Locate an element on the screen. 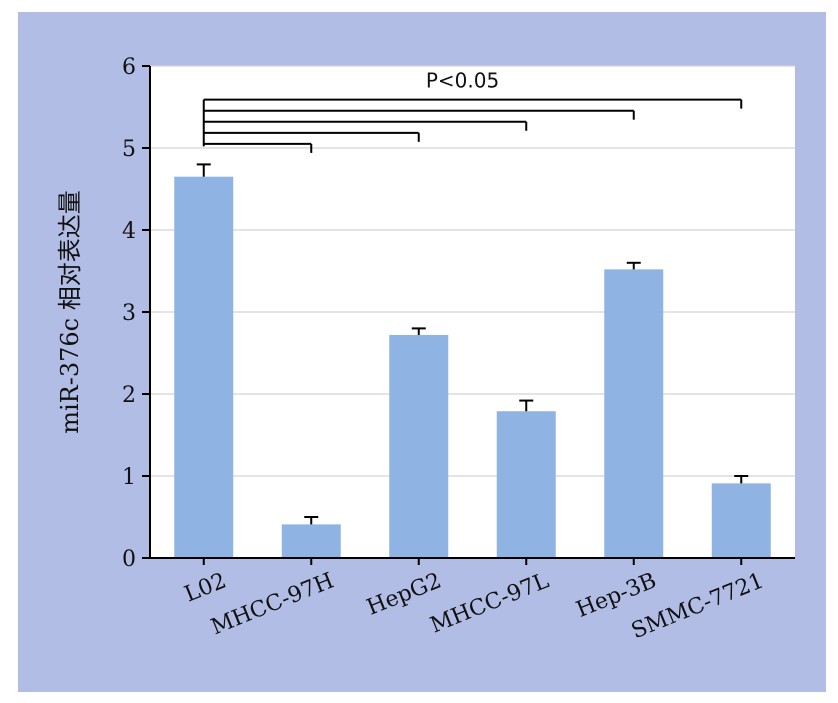 The image size is (838, 703). bar-mhcc-97h is located at coordinates (311, 541).